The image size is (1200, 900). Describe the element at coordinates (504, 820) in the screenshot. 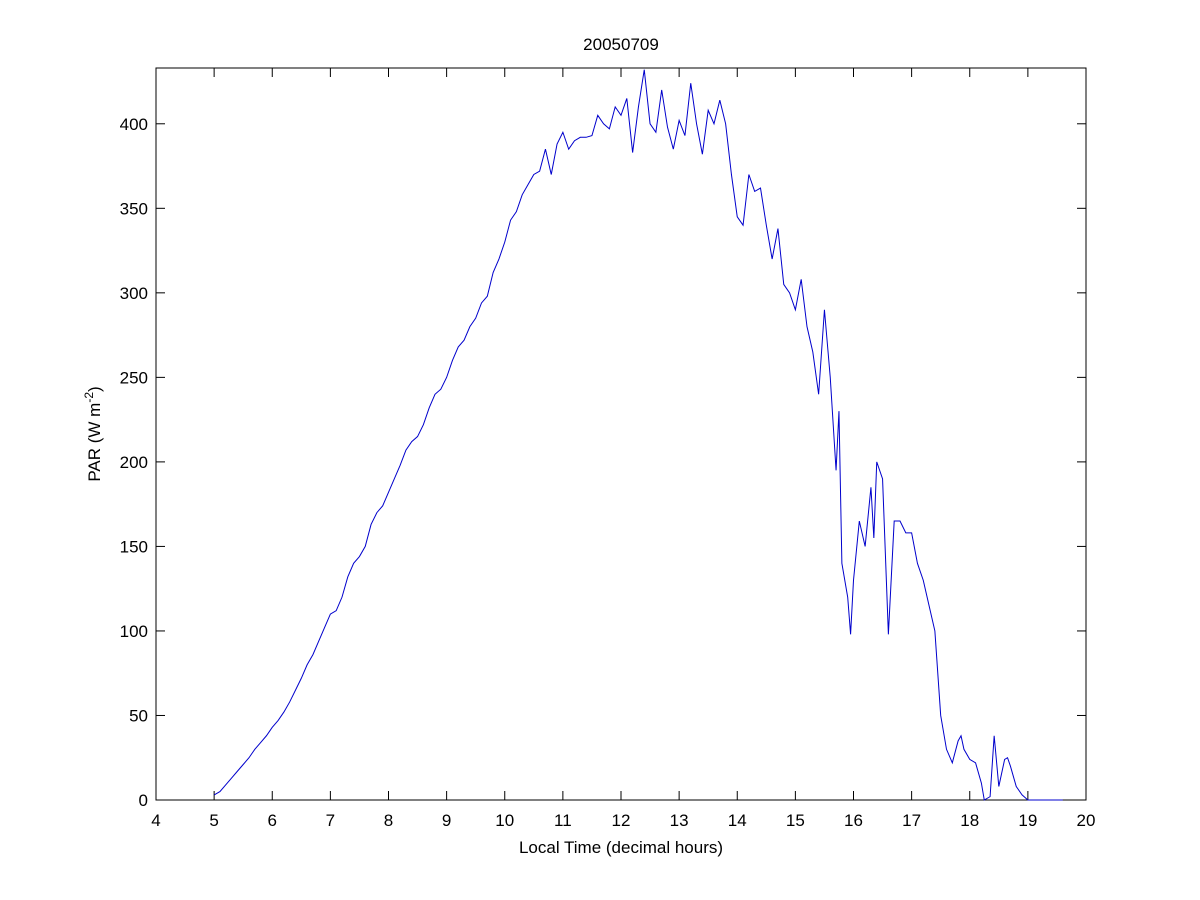

I see `x-tick-label: 10` at that location.